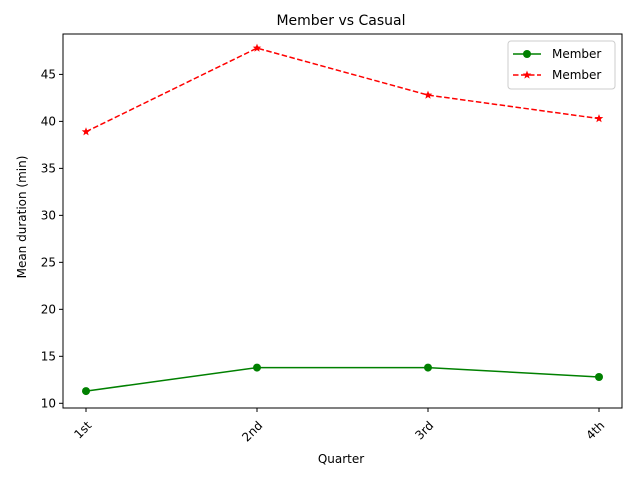 The width and height of the screenshot is (640, 480). Describe the element at coordinates (595, 430) in the screenshot. I see `x-tick-label: 4th` at that location.